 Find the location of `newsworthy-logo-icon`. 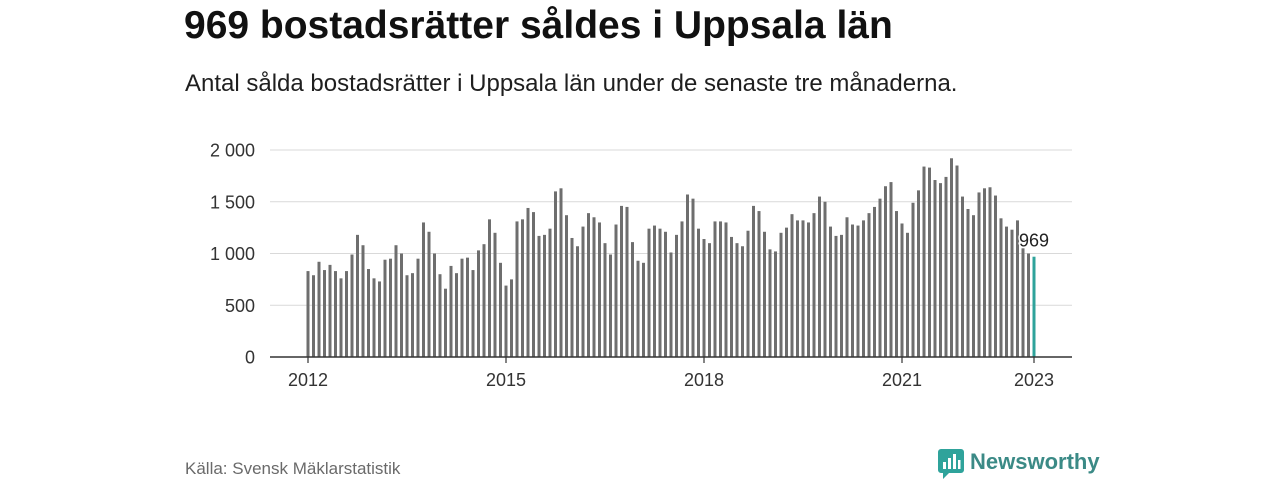

newsworthy-logo-icon is located at coordinates (951, 464).